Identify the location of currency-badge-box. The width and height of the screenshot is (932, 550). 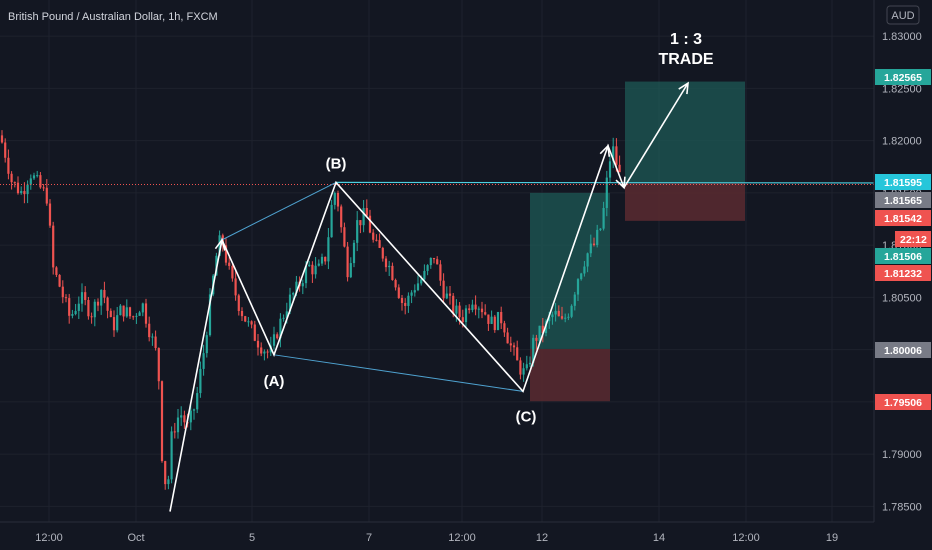
(903, 15).